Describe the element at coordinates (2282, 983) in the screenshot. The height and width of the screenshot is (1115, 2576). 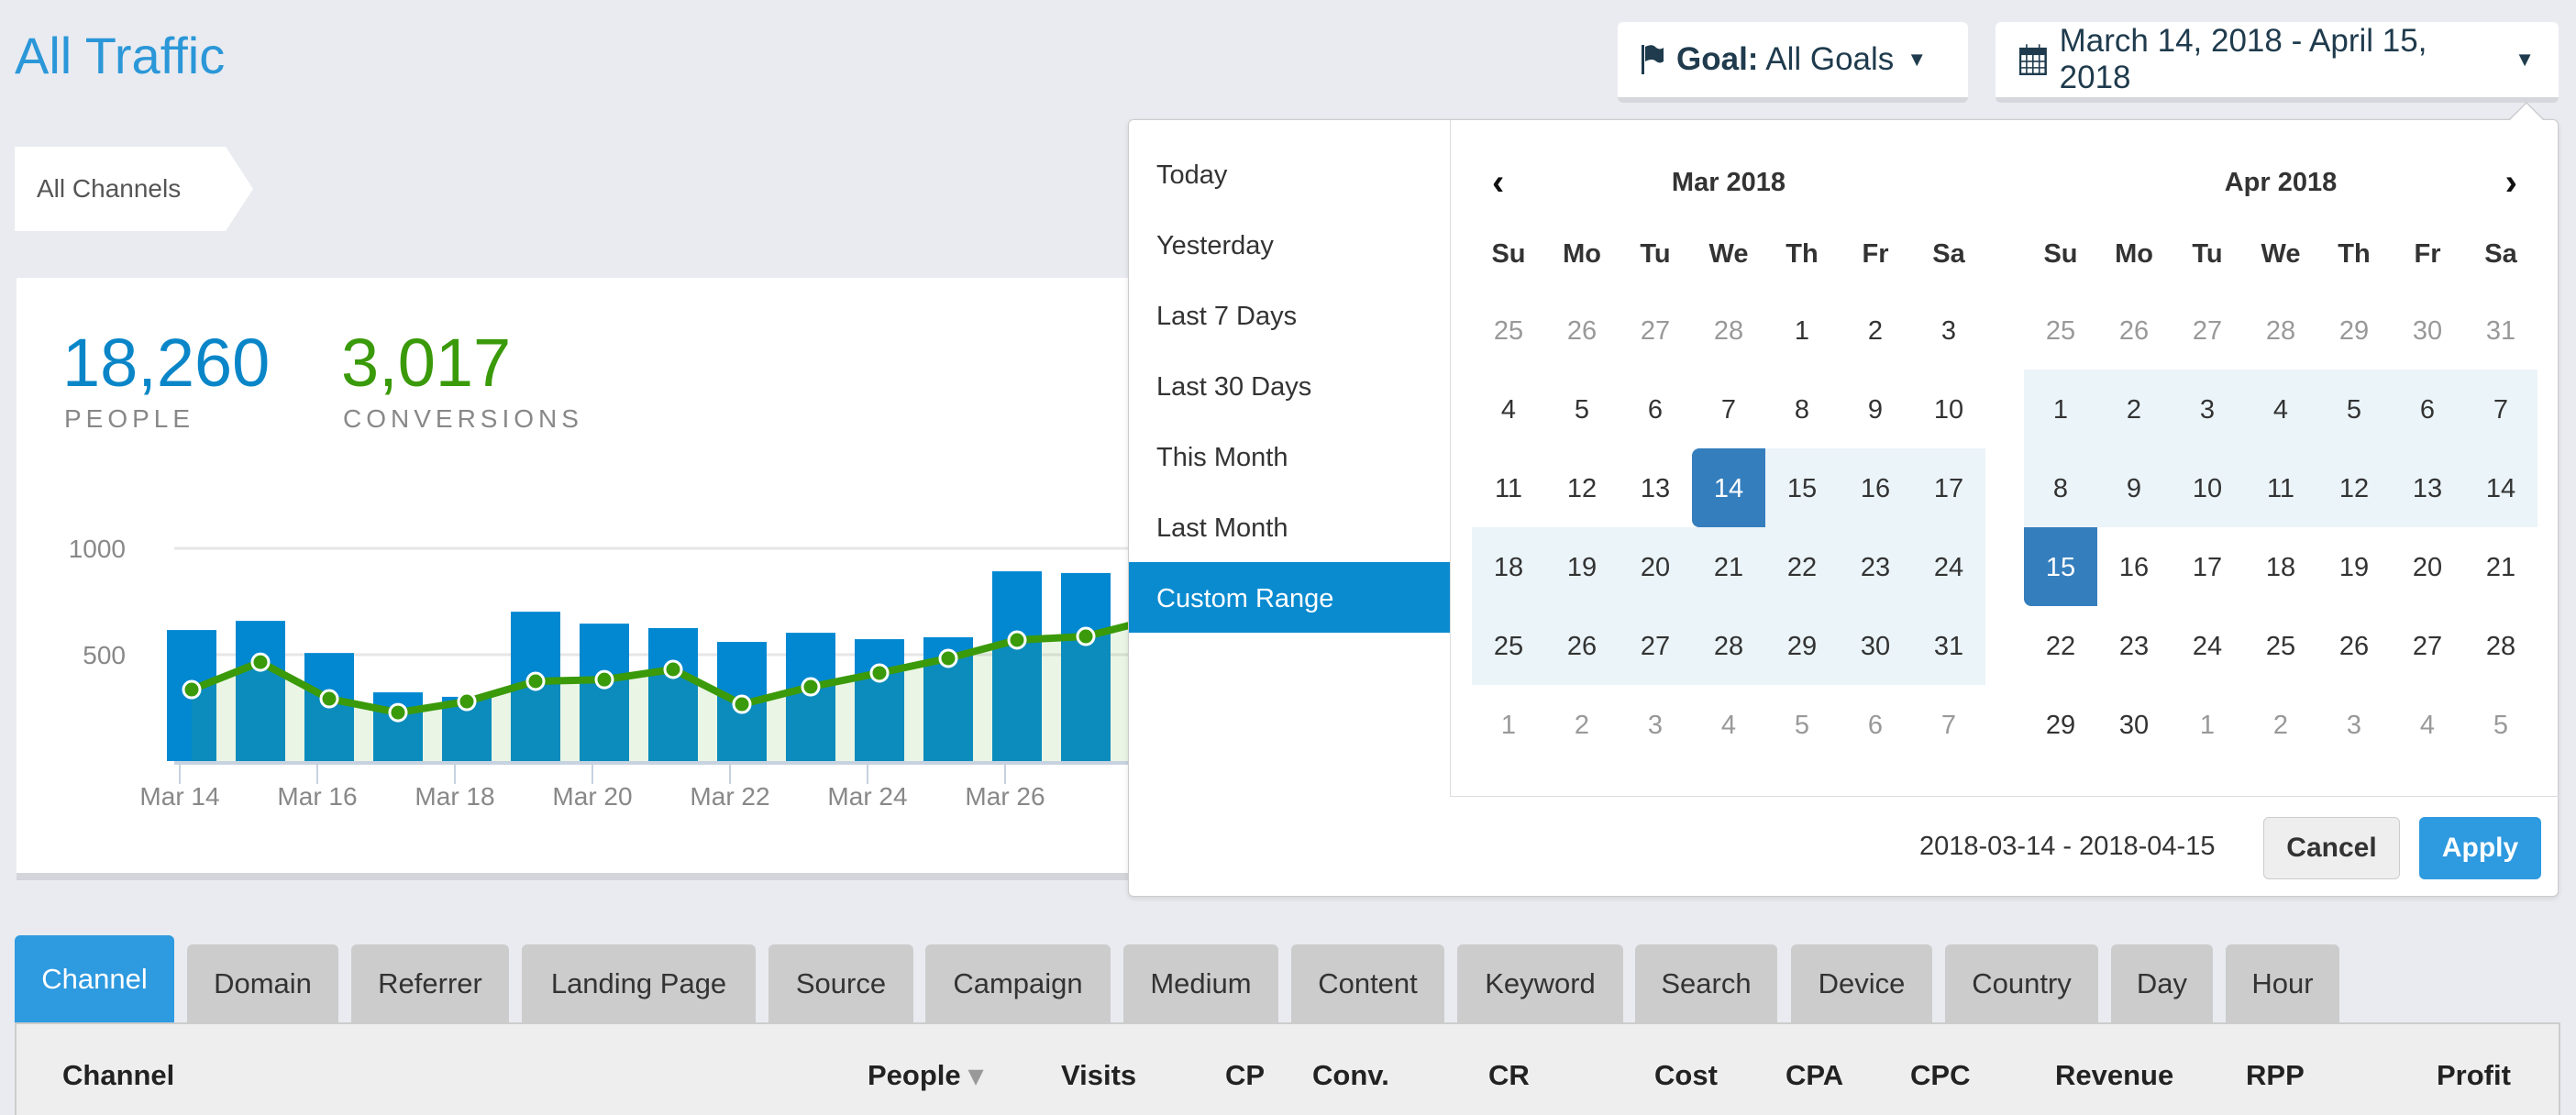
I see `tab-hour: Hour` at that location.